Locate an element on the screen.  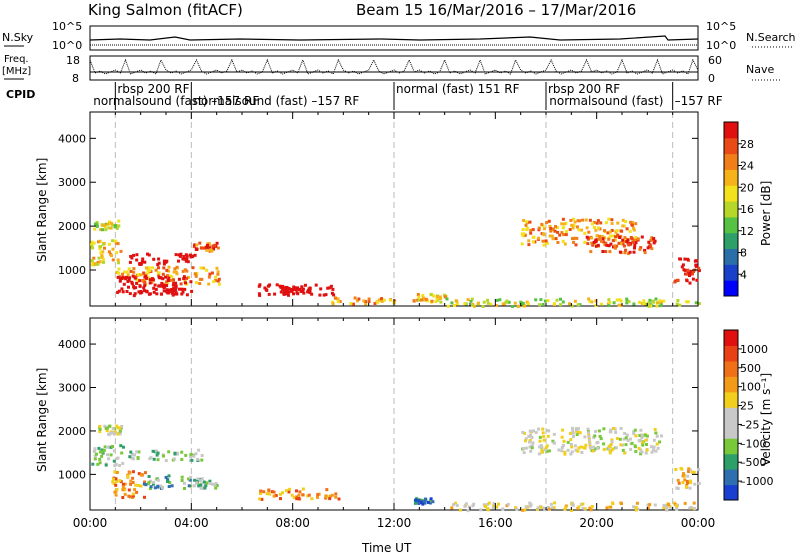
cpid-segment-label: rbsp 200 RF is located at coordinates (153, 89).